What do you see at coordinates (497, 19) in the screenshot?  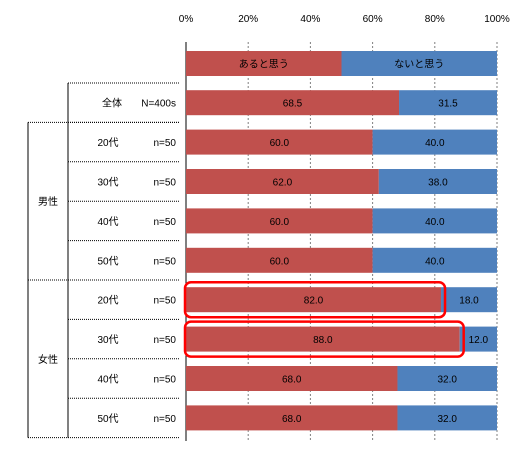 I see `x-tick-label: 100%` at bounding box center [497, 19].